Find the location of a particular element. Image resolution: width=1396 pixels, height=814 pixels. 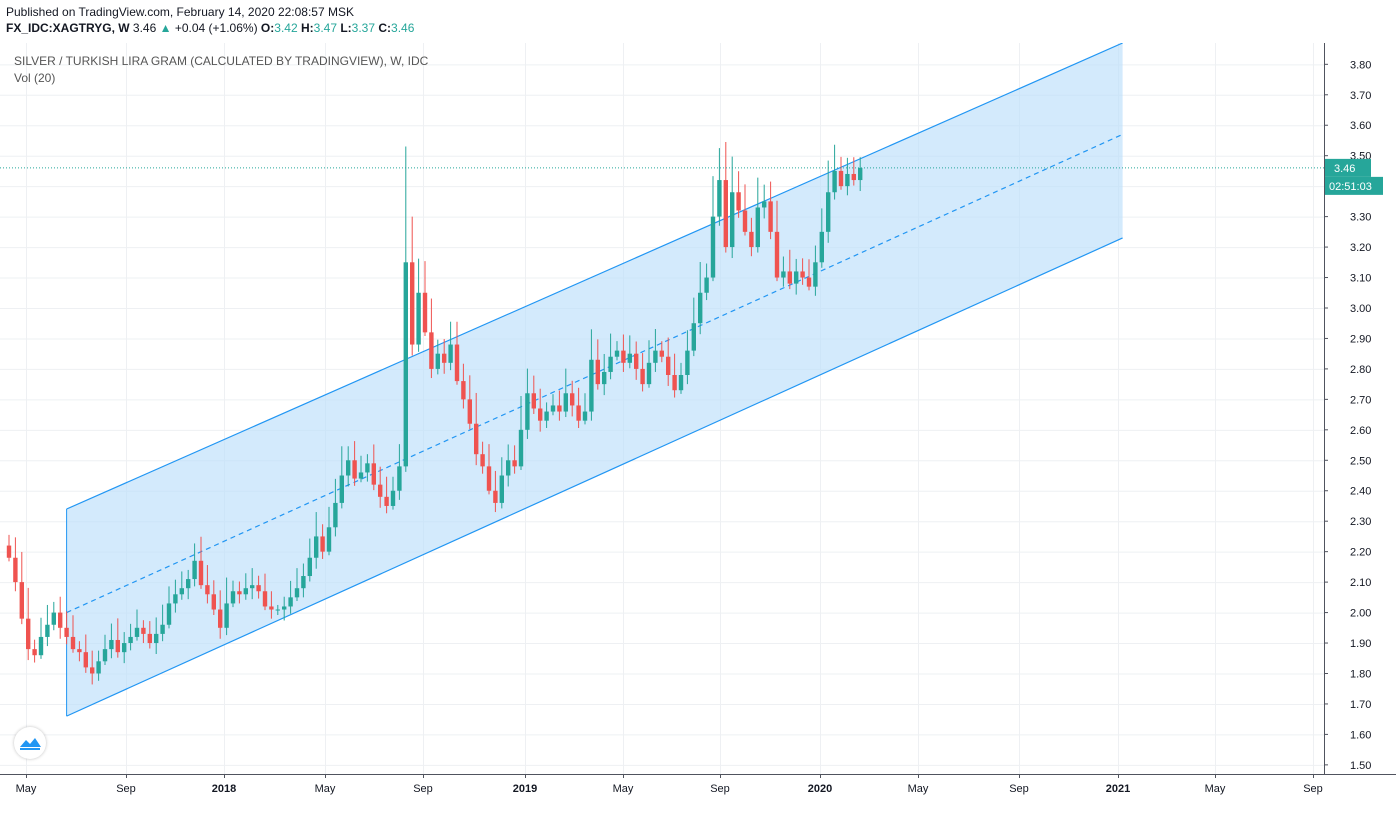

price-tick-label: 1.80 is located at coordinates (1360, 674).